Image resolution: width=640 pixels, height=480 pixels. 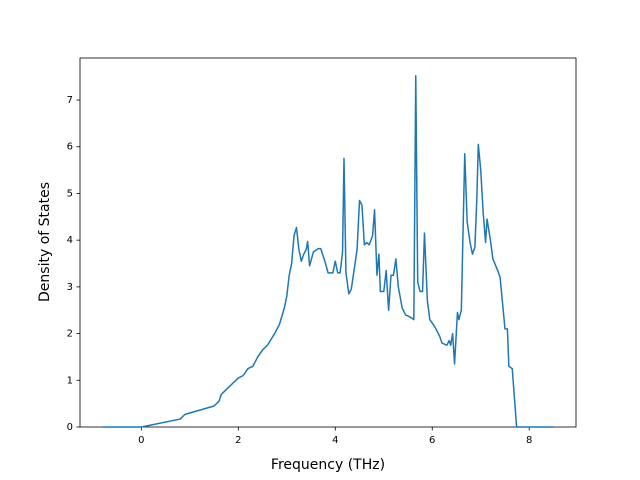 I want to click on x-tick-label: 4, so click(x=335, y=440).